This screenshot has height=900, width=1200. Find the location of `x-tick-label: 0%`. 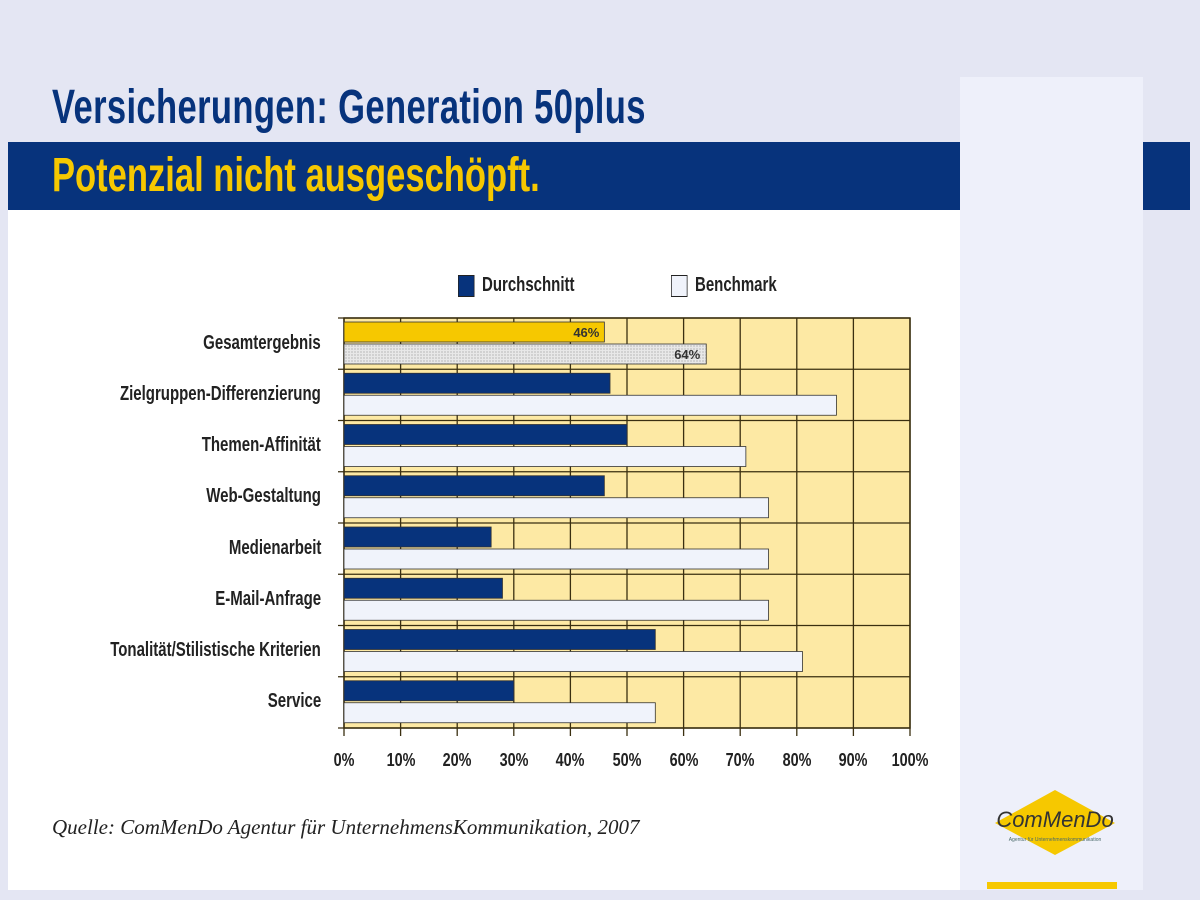

x-tick-label: 0% is located at coordinates (344, 760).